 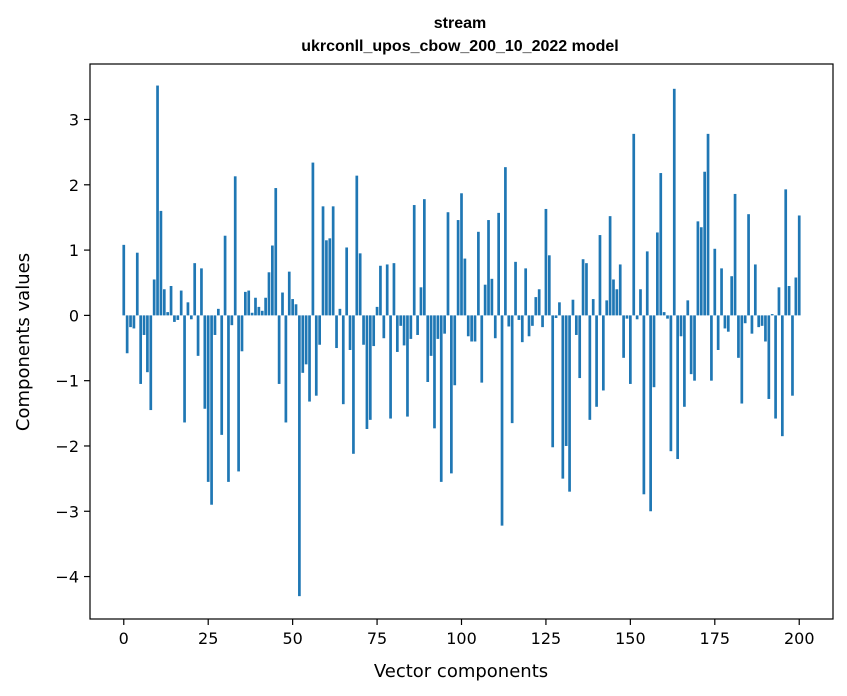 I want to click on x-tick-label-200: 200, so click(x=799, y=638).